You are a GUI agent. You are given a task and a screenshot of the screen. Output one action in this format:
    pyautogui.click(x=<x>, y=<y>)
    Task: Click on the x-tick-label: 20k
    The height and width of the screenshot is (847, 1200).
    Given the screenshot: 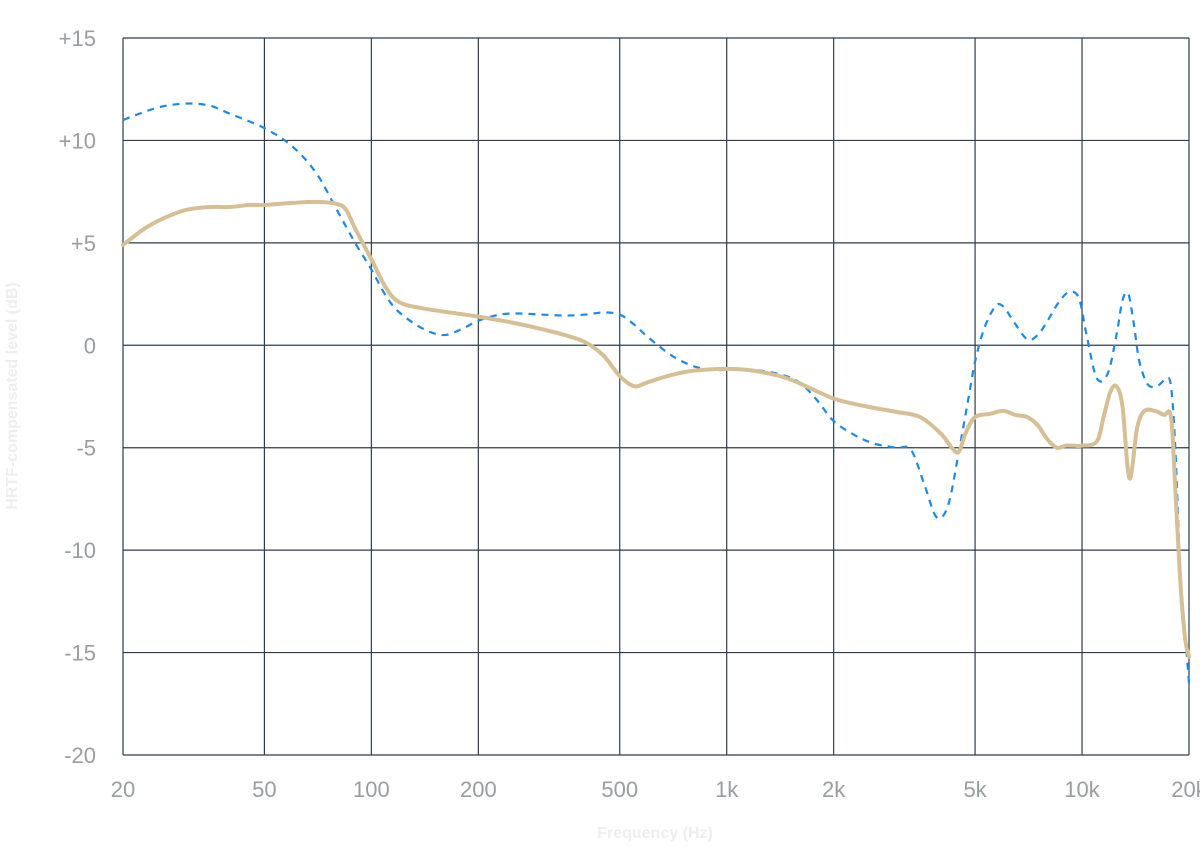 What is the action you would take?
    pyautogui.click(x=1185, y=789)
    